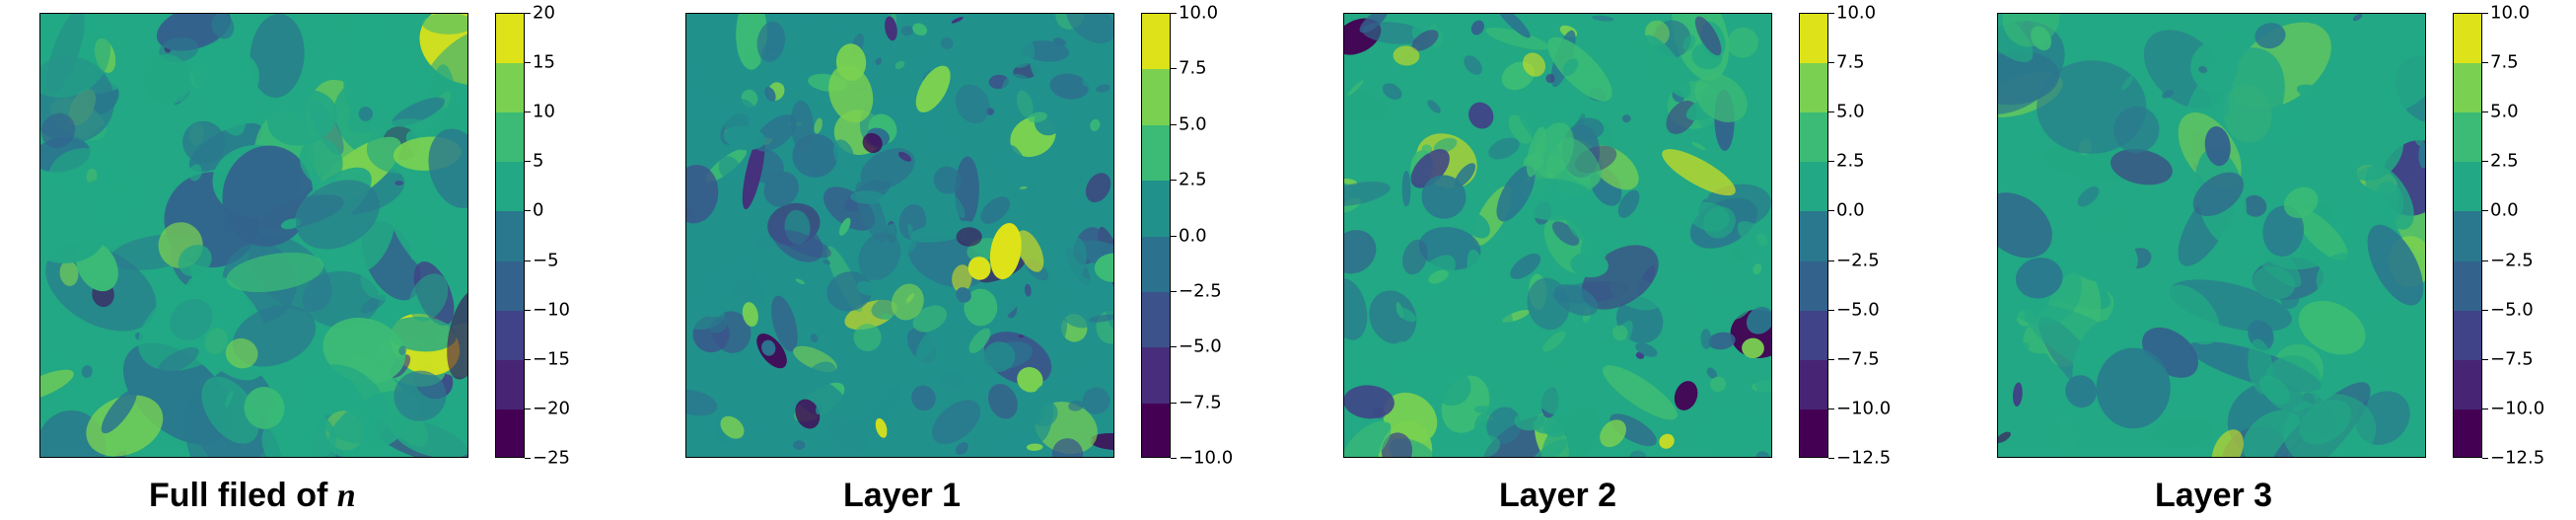 This screenshot has width=2576, height=520. What do you see at coordinates (510, 235) in the screenshot?
I see `colorbar-full-field` at bounding box center [510, 235].